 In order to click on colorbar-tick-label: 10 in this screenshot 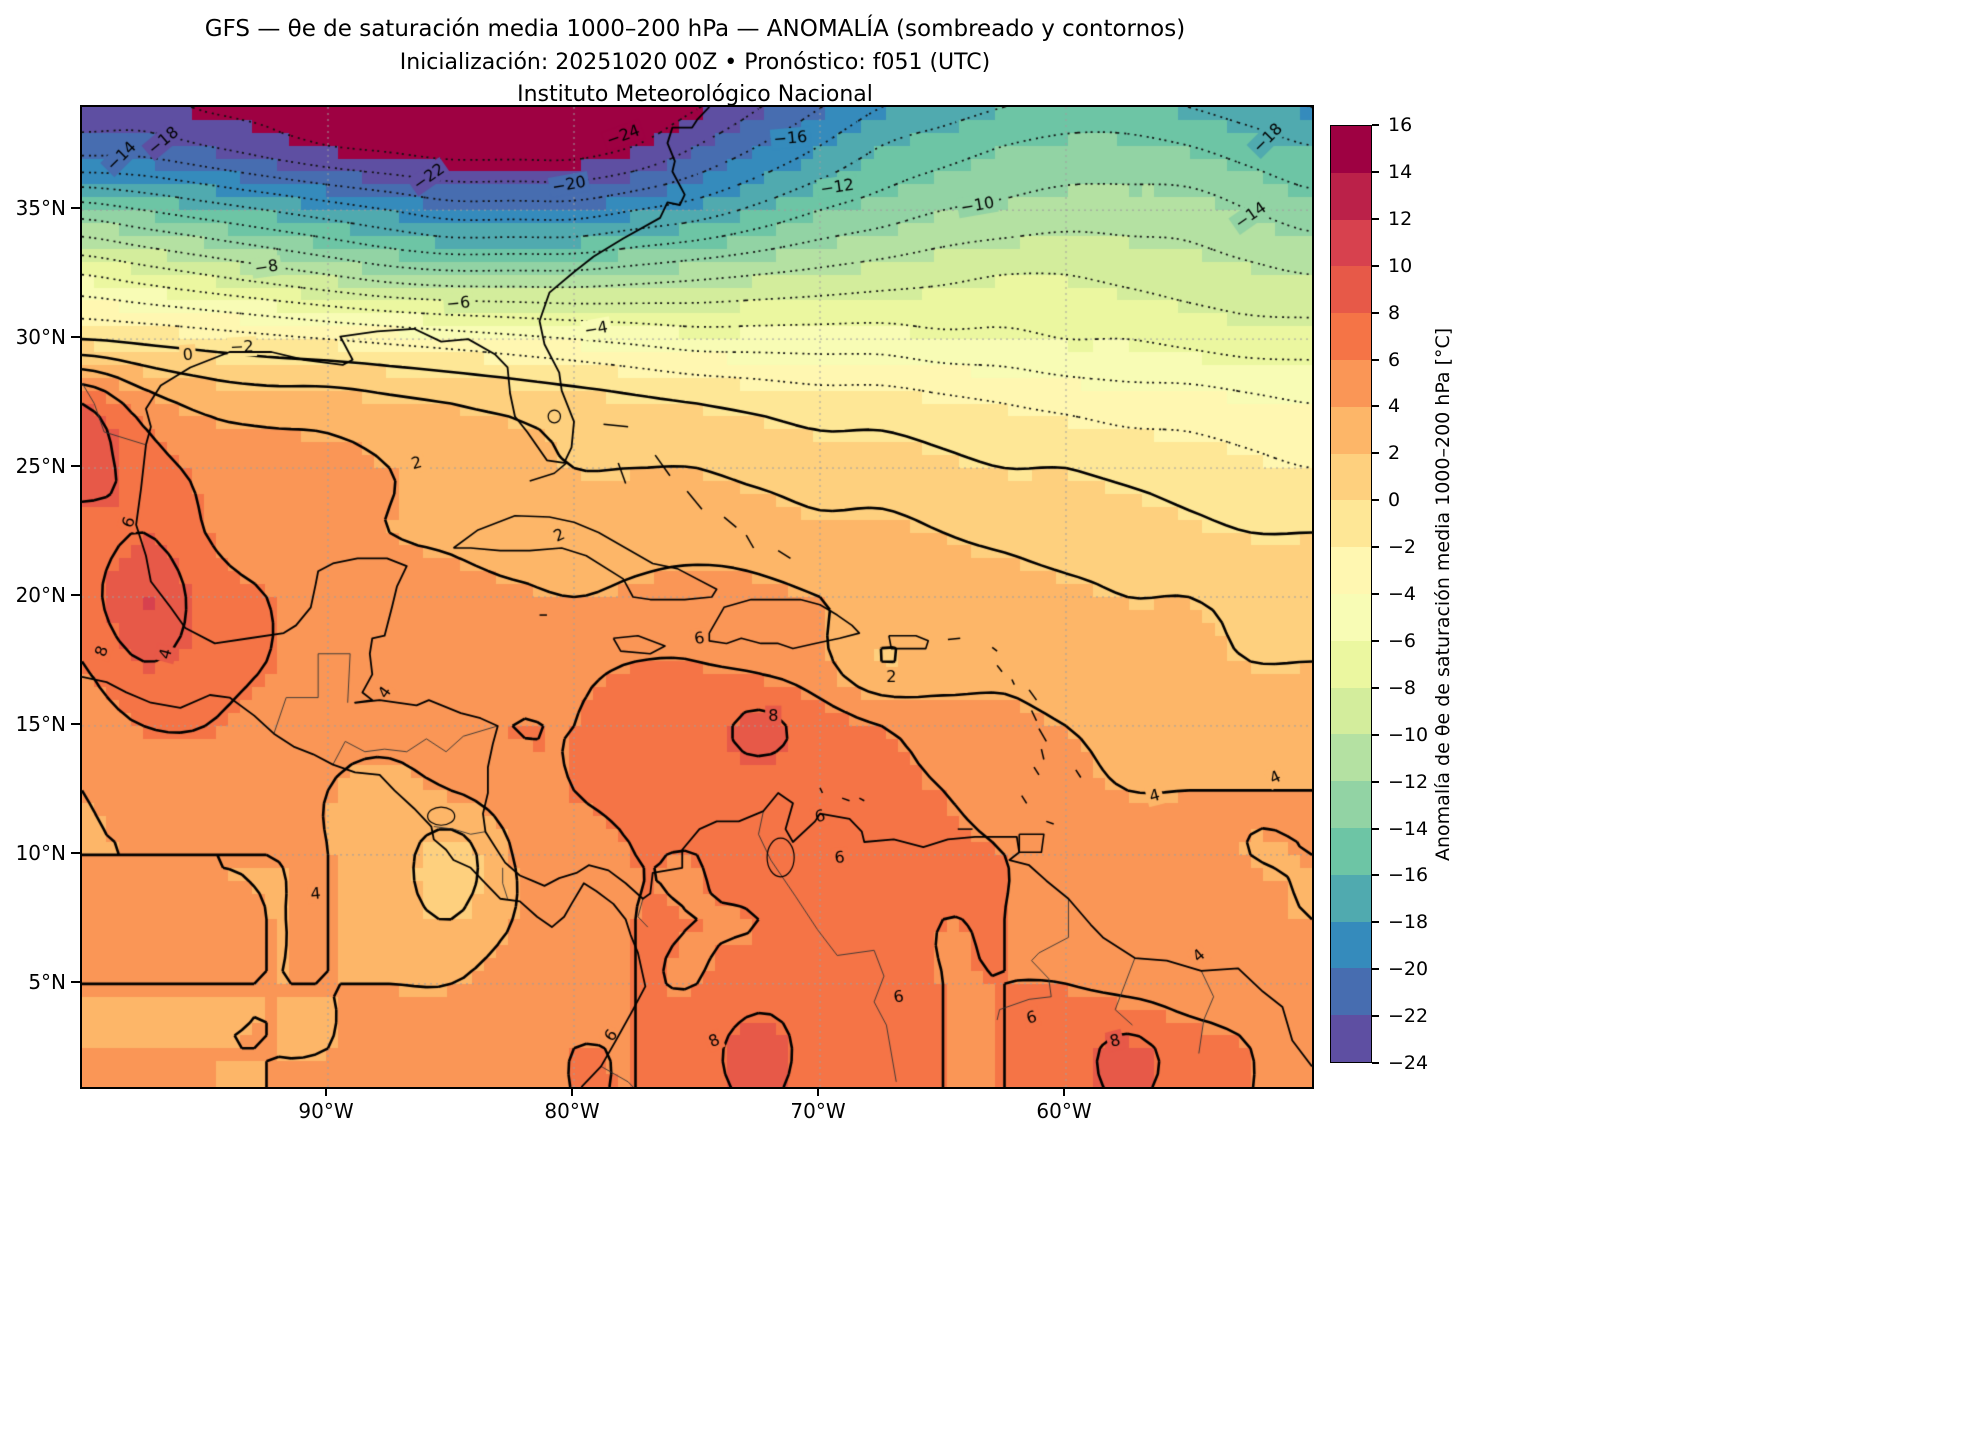, I will do `click(1400, 265)`.